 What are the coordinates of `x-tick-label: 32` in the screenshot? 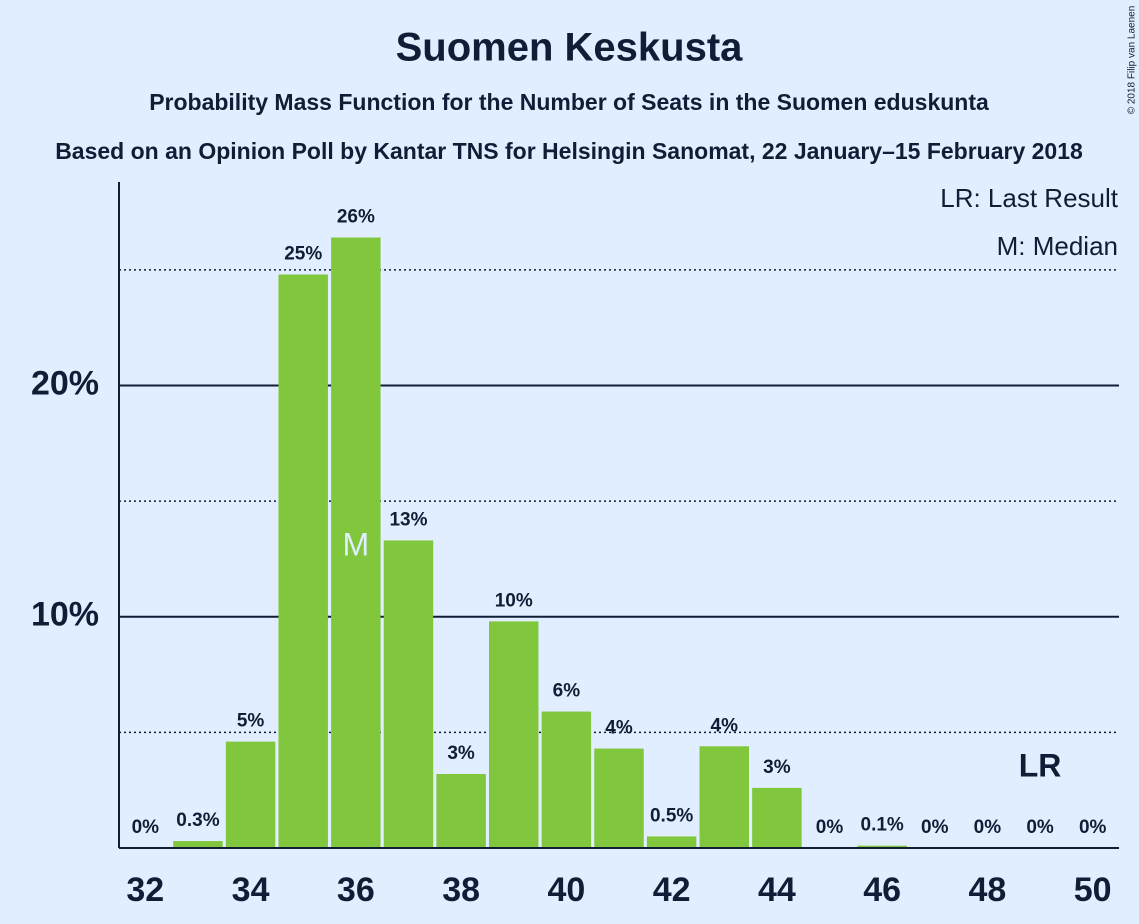 It's located at (145, 890).